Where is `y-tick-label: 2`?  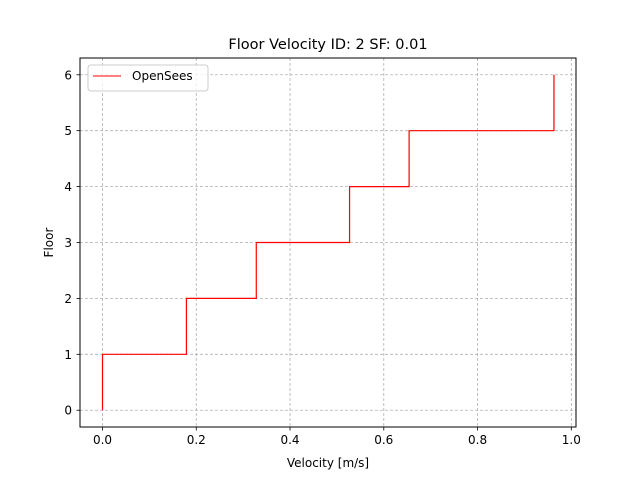
y-tick-label: 2 is located at coordinates (68, 299).